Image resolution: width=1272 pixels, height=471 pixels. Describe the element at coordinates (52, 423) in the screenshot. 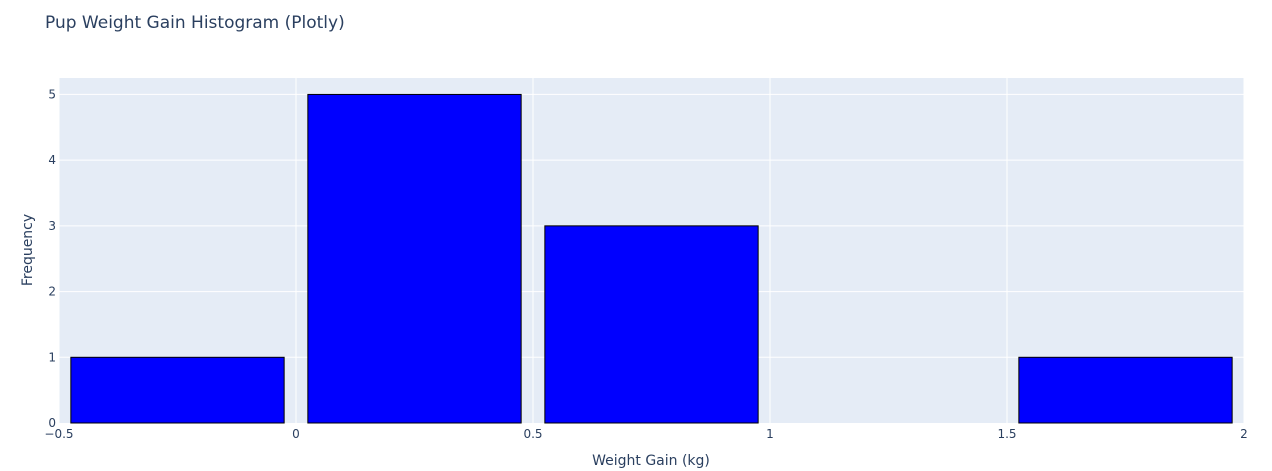

I see `y-tick-label: 0` at that location.